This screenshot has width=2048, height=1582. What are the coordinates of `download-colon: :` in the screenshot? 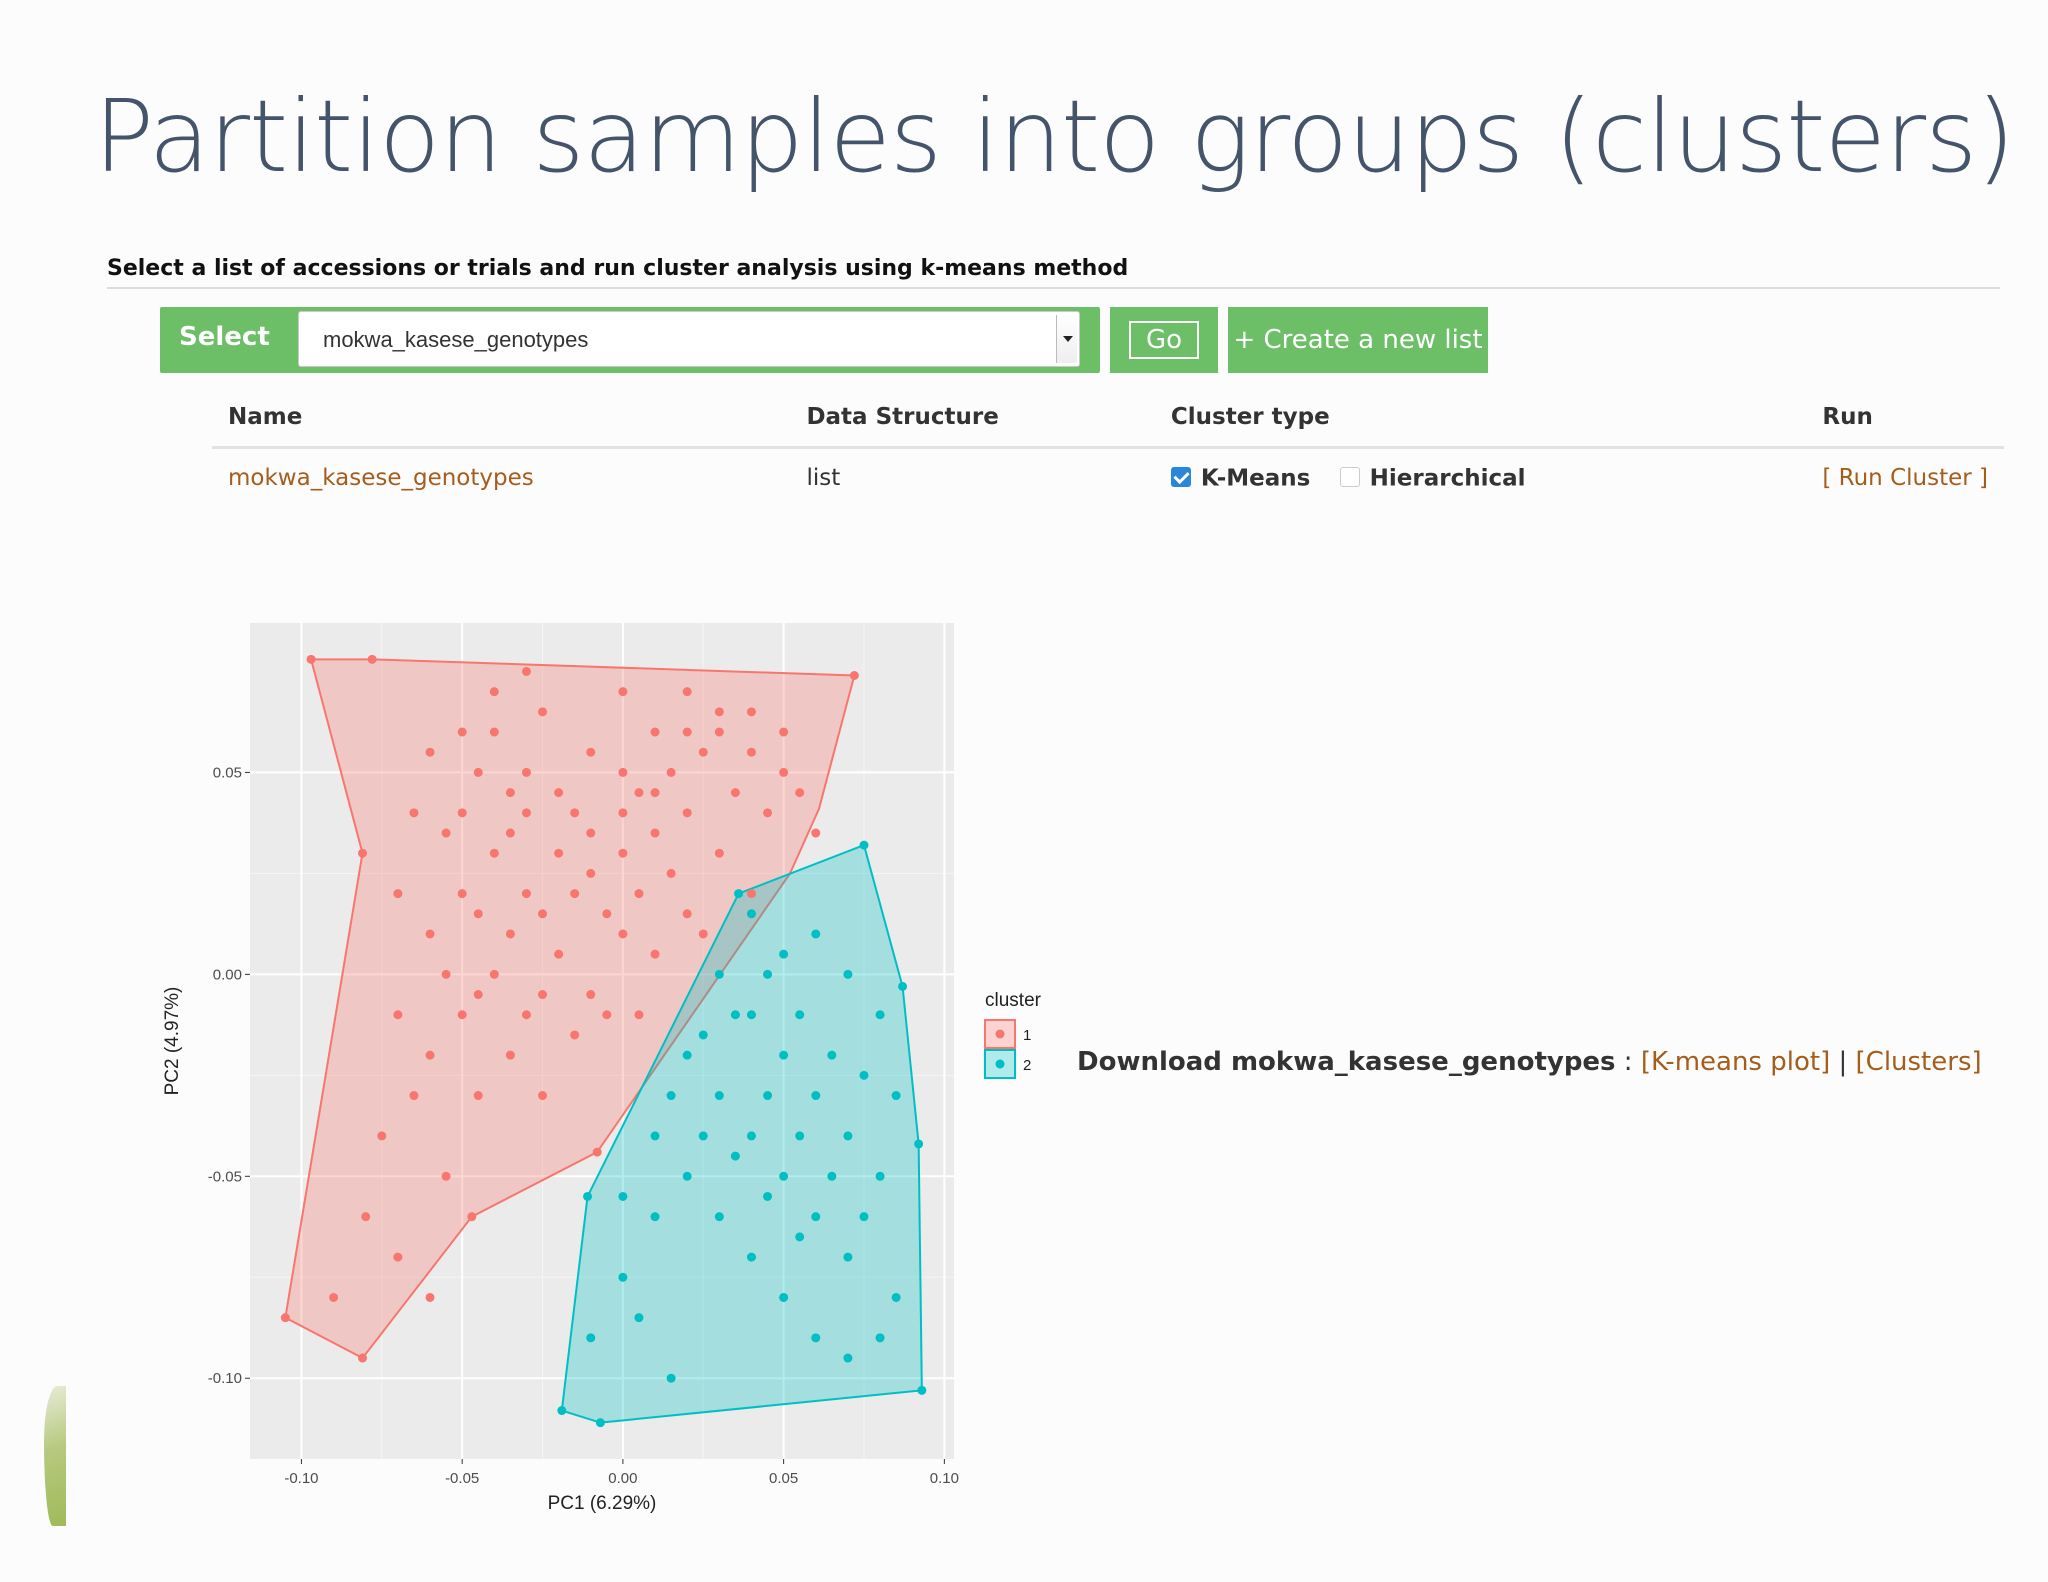 It's located at (1628, 1062).